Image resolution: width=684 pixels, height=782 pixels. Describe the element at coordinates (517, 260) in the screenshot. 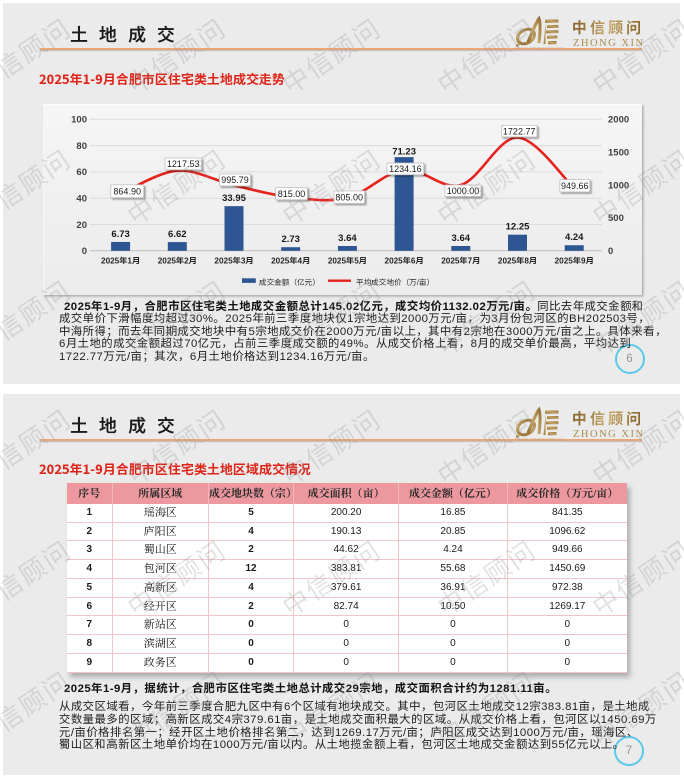

I see `svg-text: 2025年8月` at that location.